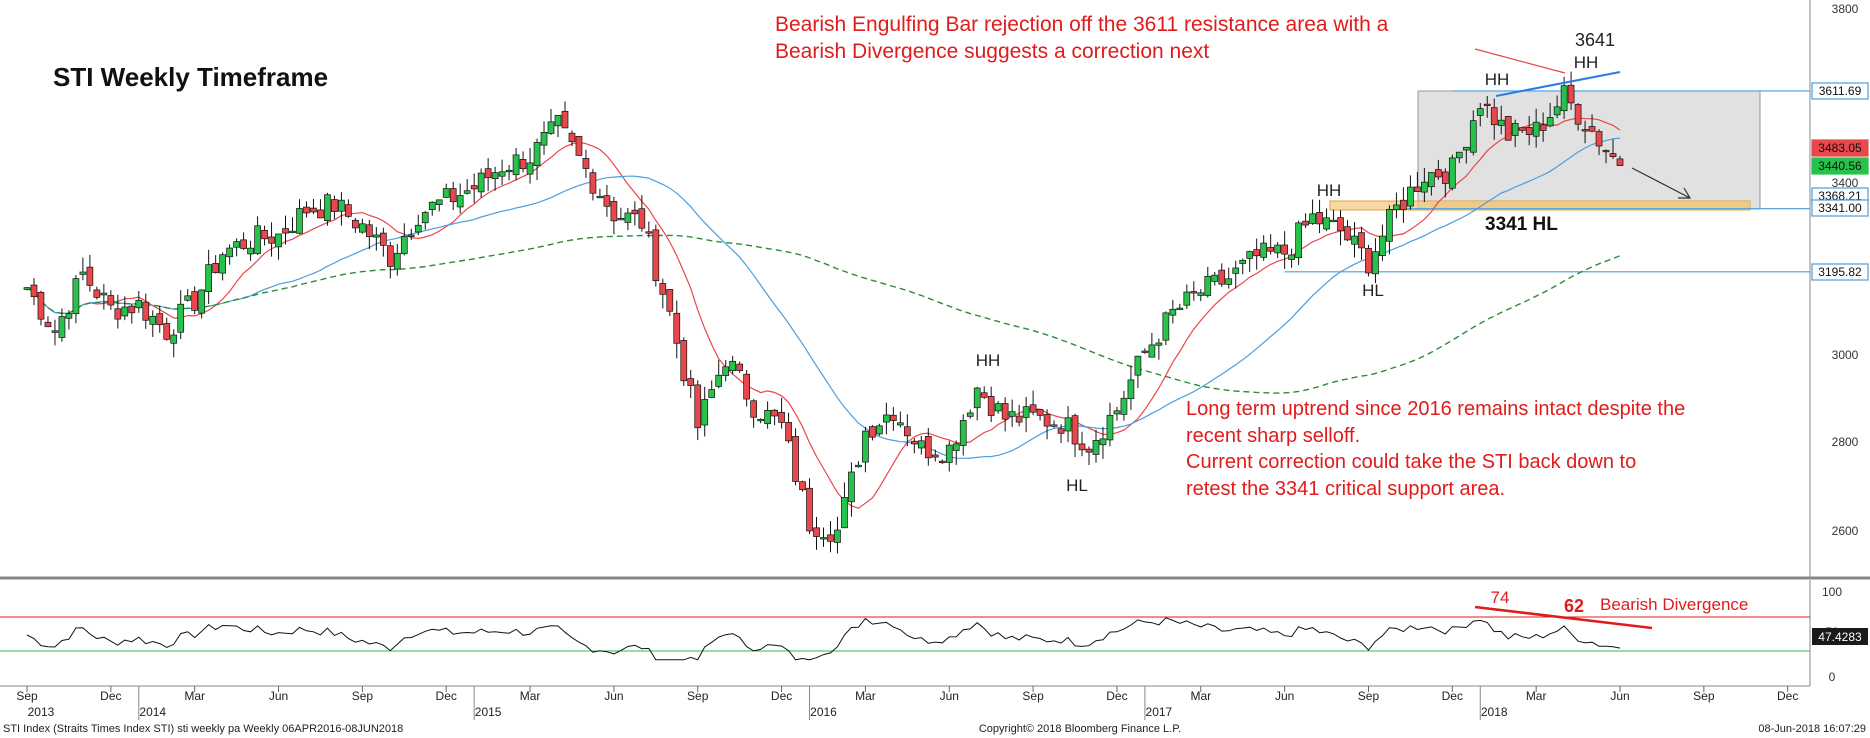 This screenshot has height=738, width=1870. What do you see at coordinates (1345, 489) in the screenshot?
I see `bottom-note-line-4: retest the 3341 critical support area.` at bounding box center [1345, 489].